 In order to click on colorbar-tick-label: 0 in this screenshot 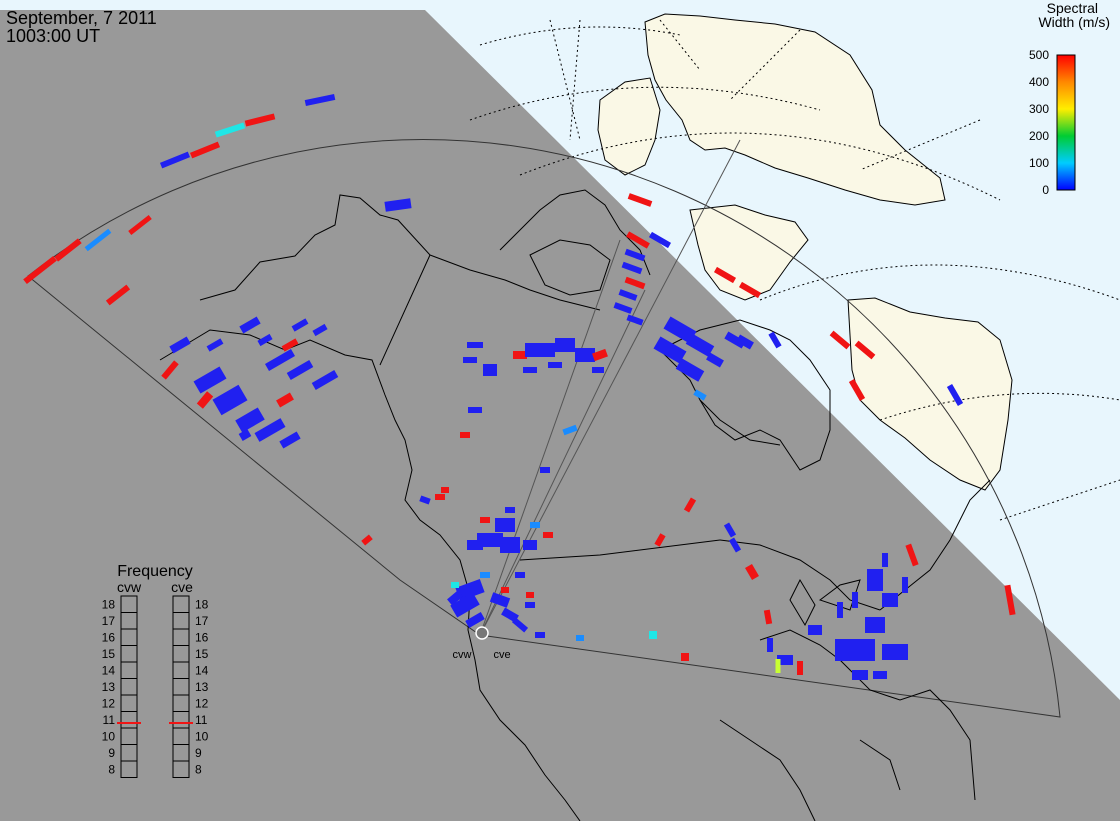, I will do `click(1045, 190)`.